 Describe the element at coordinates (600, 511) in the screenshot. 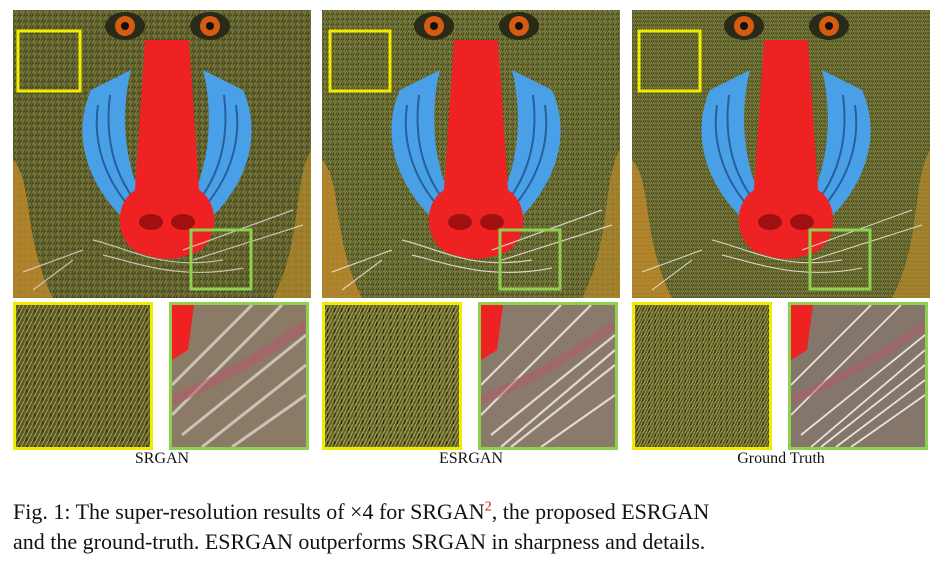

I see `caption-suffix: , the proposed ESRGAN` at that location.